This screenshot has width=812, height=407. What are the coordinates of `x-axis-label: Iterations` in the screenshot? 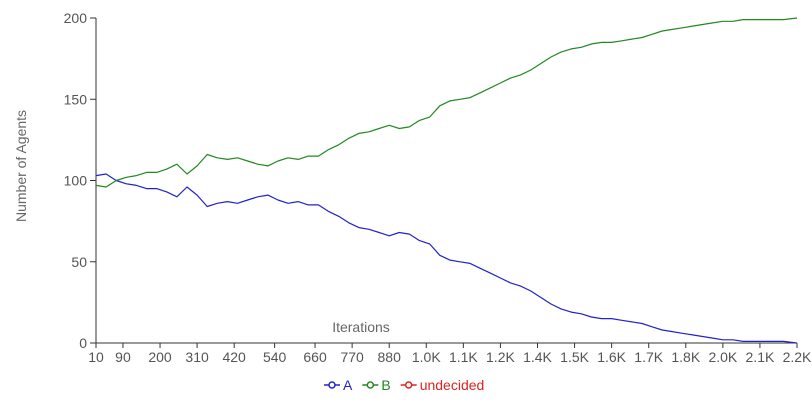 It's located at (361, 327).